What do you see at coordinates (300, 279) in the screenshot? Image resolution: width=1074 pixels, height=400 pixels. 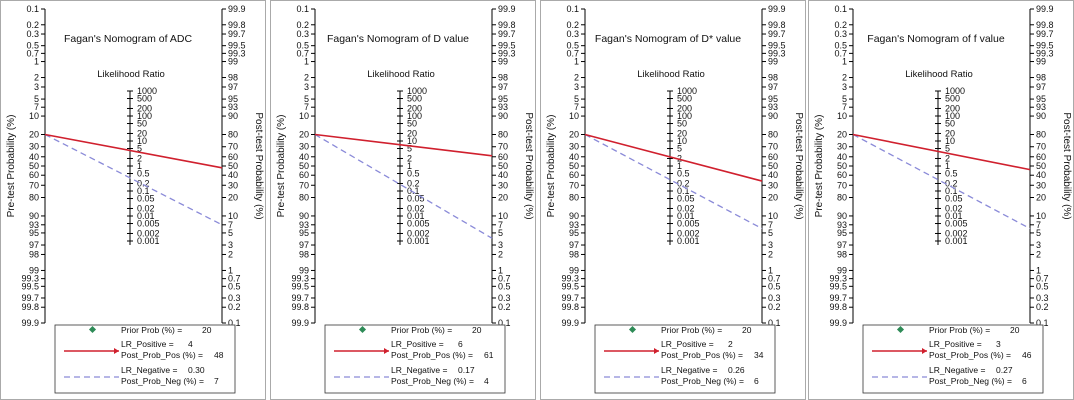 I see `pre-test-tick-label: 99.3` at bounding box center [300, 279].